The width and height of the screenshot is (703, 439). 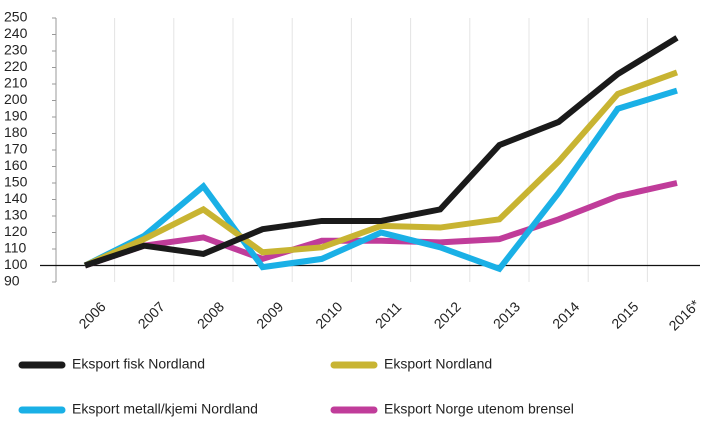 I want to click on x-tick-label: 2013, so click(x=506, y=314).